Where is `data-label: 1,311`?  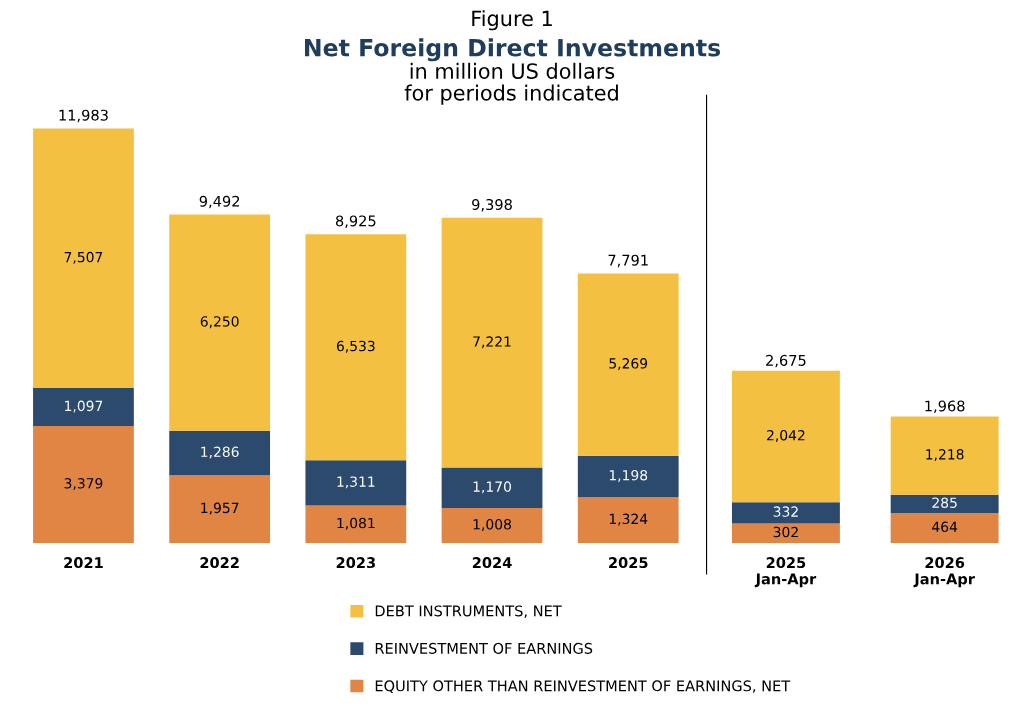 data-label: 1,311 is located at coordinates (356, 482).